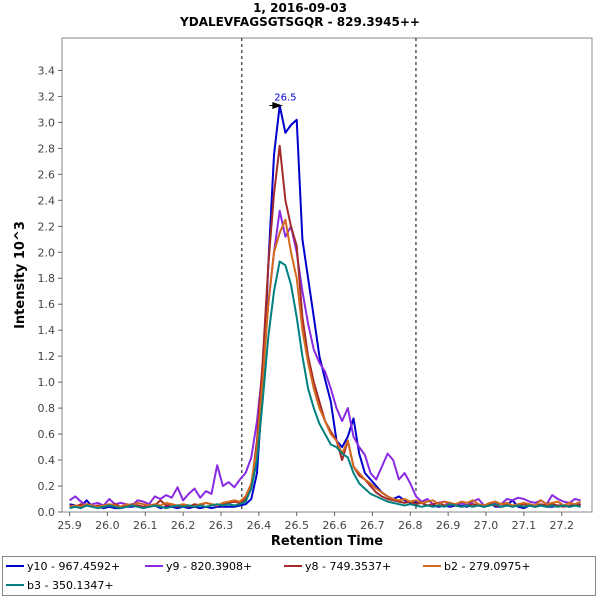 This screenshot has height=600, width=600. I want to click on legend-item: b2 - 279.0975+, so click(477, 567).